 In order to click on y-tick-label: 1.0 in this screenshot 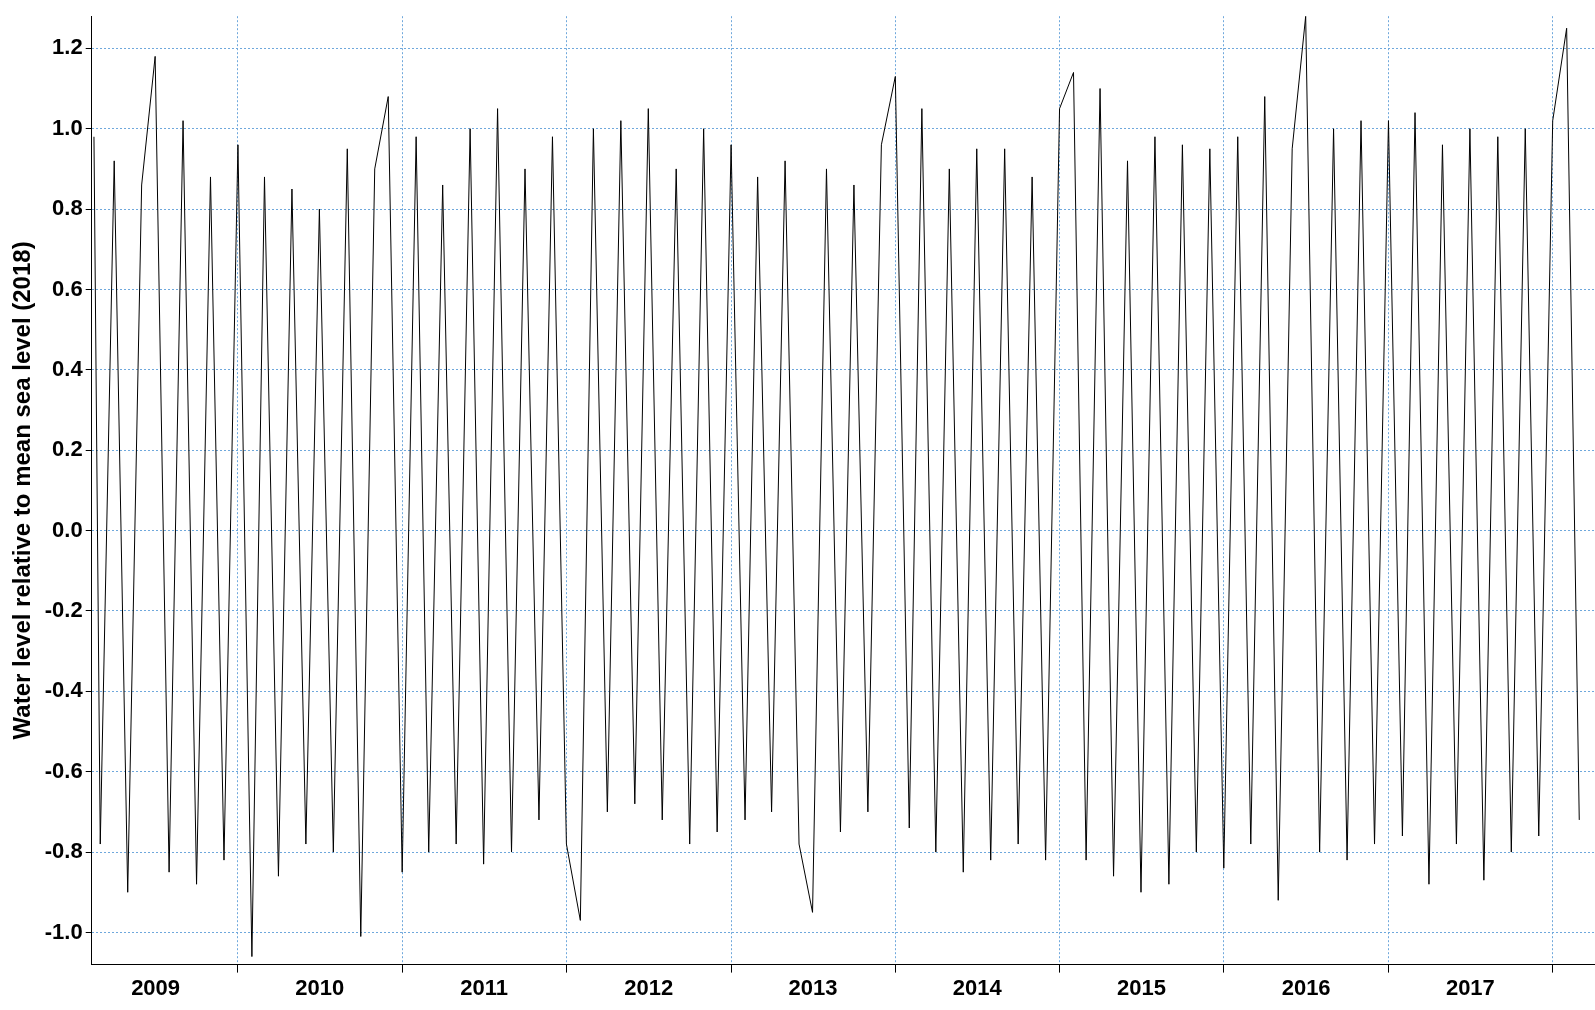, I will do `click(67, 127)`.